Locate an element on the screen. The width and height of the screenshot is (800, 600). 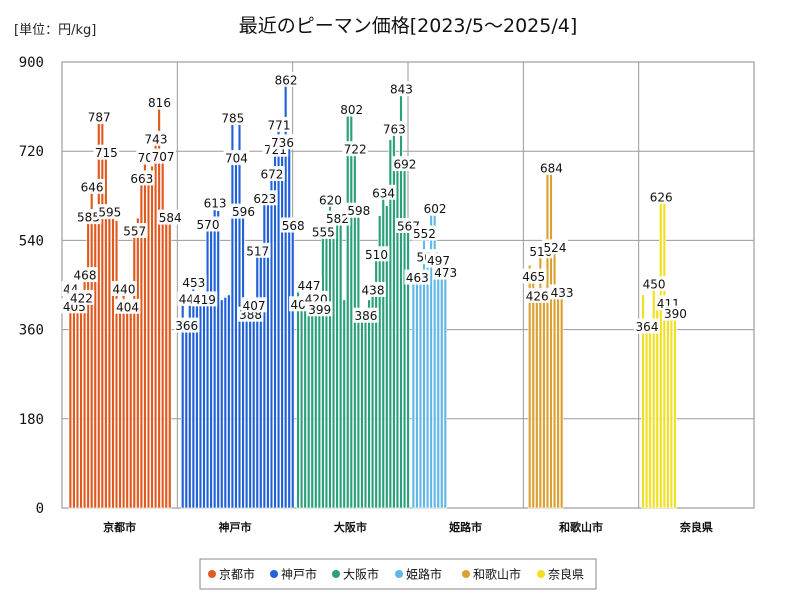
y-tick-label: 900 is located at coordinates (31, 63).